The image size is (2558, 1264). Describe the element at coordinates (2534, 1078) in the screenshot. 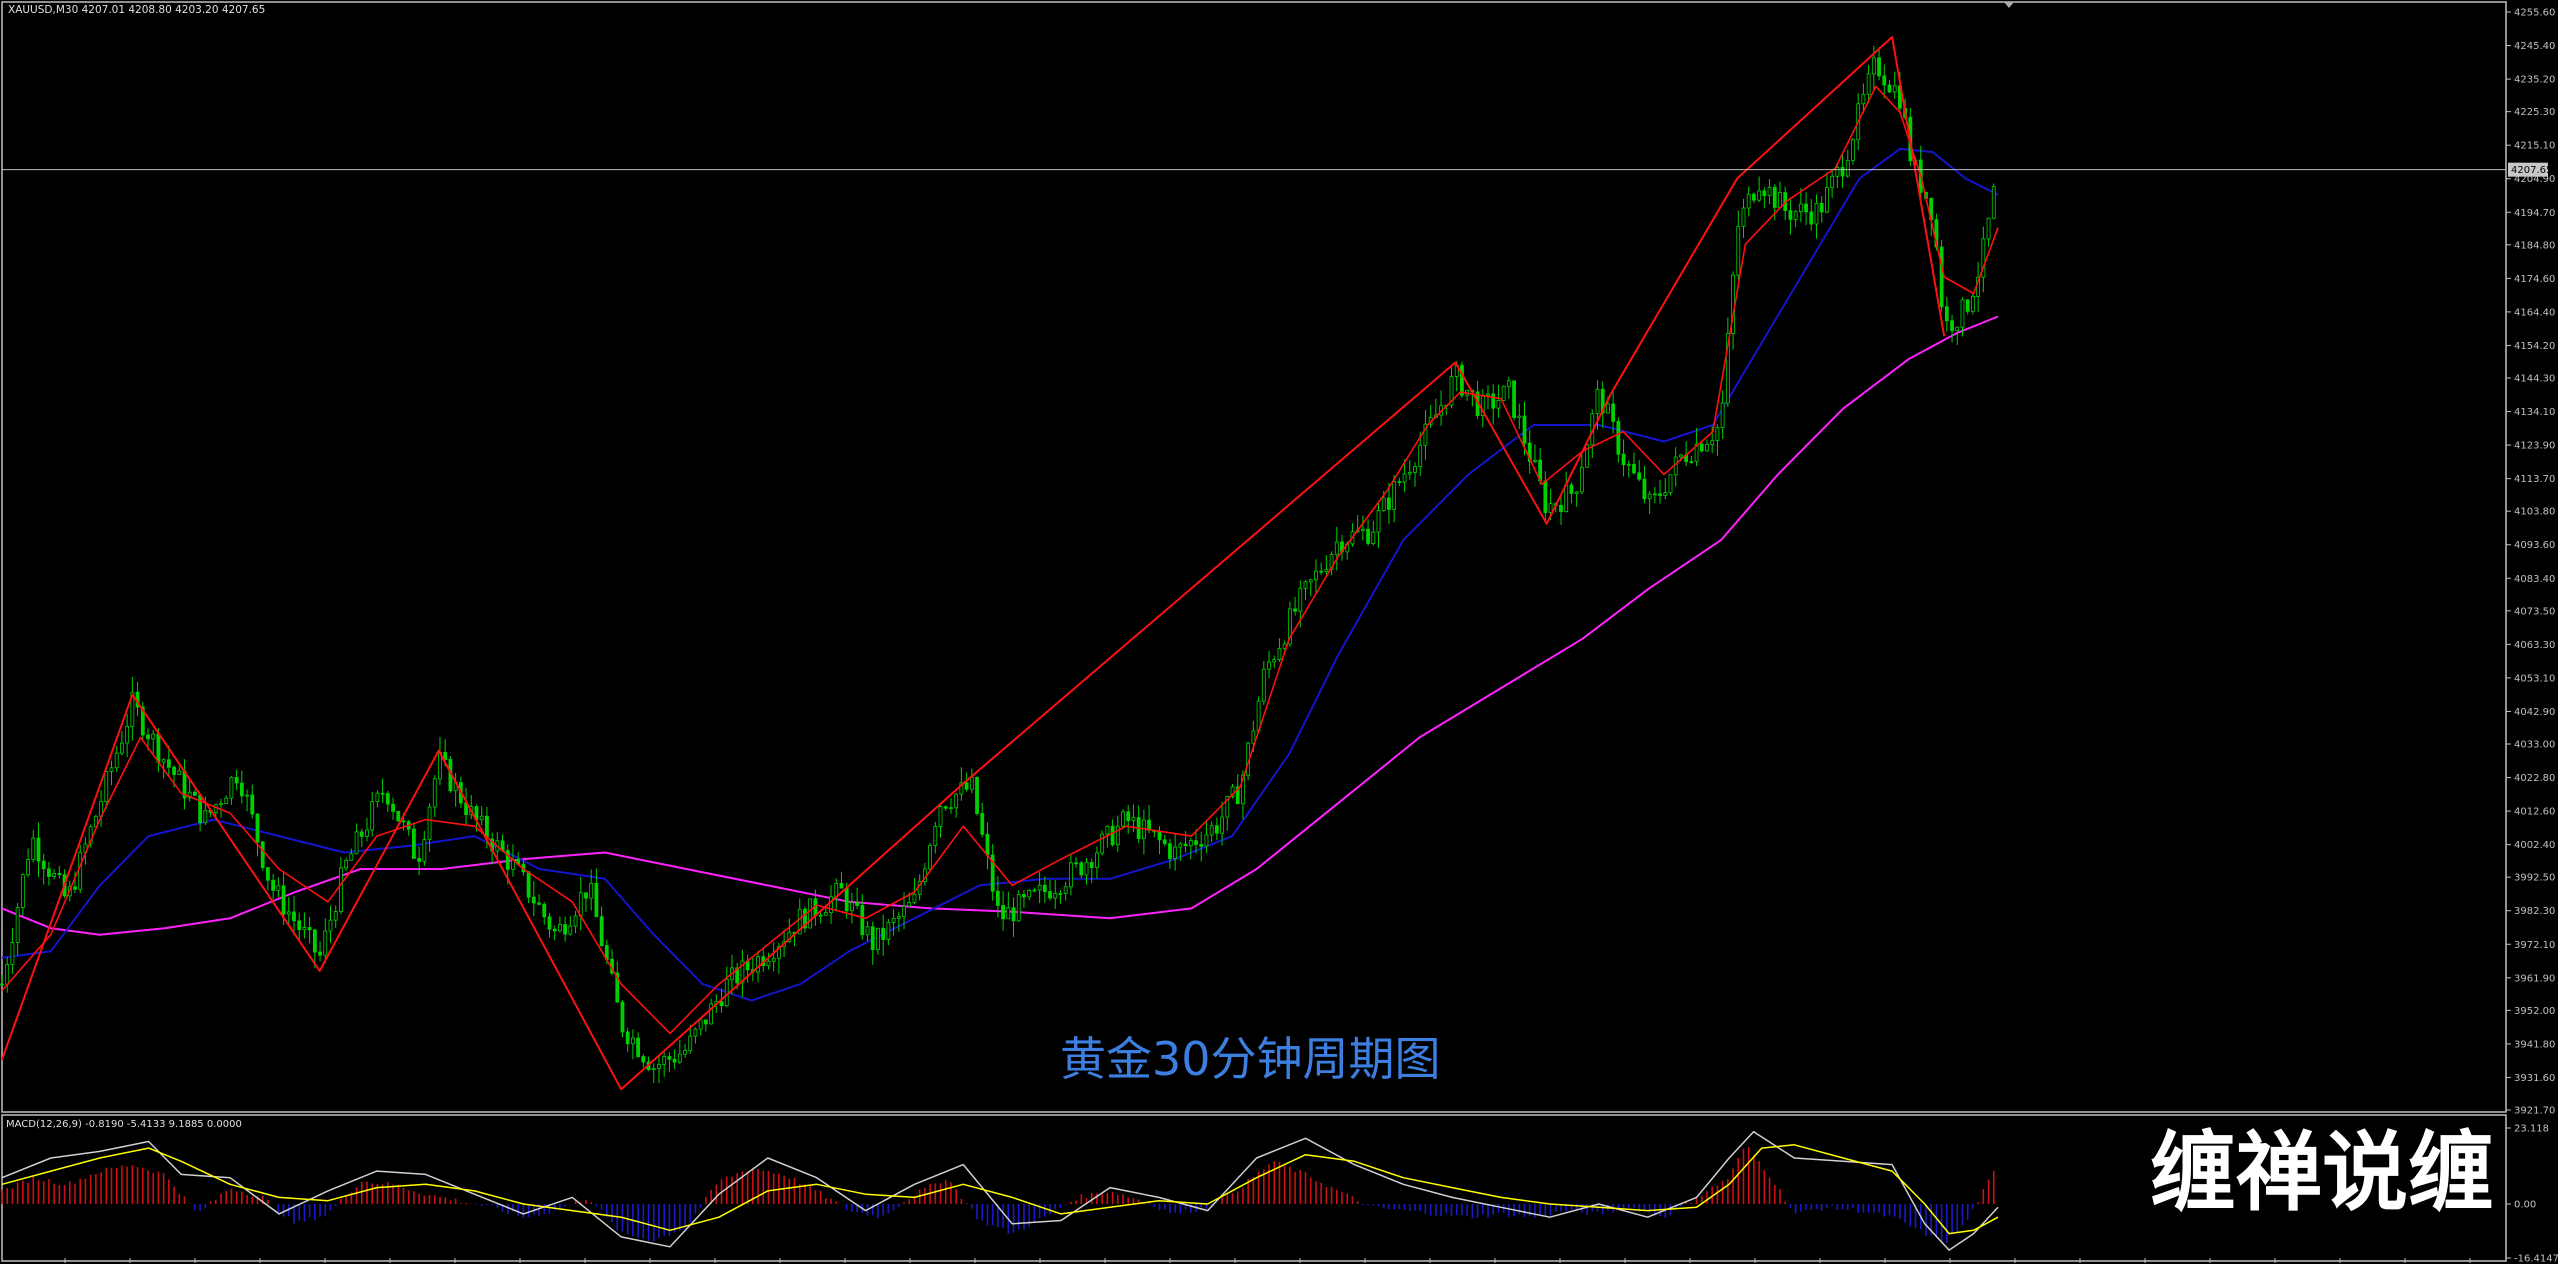

I see `price-tick-label: 3931.60` at that location.